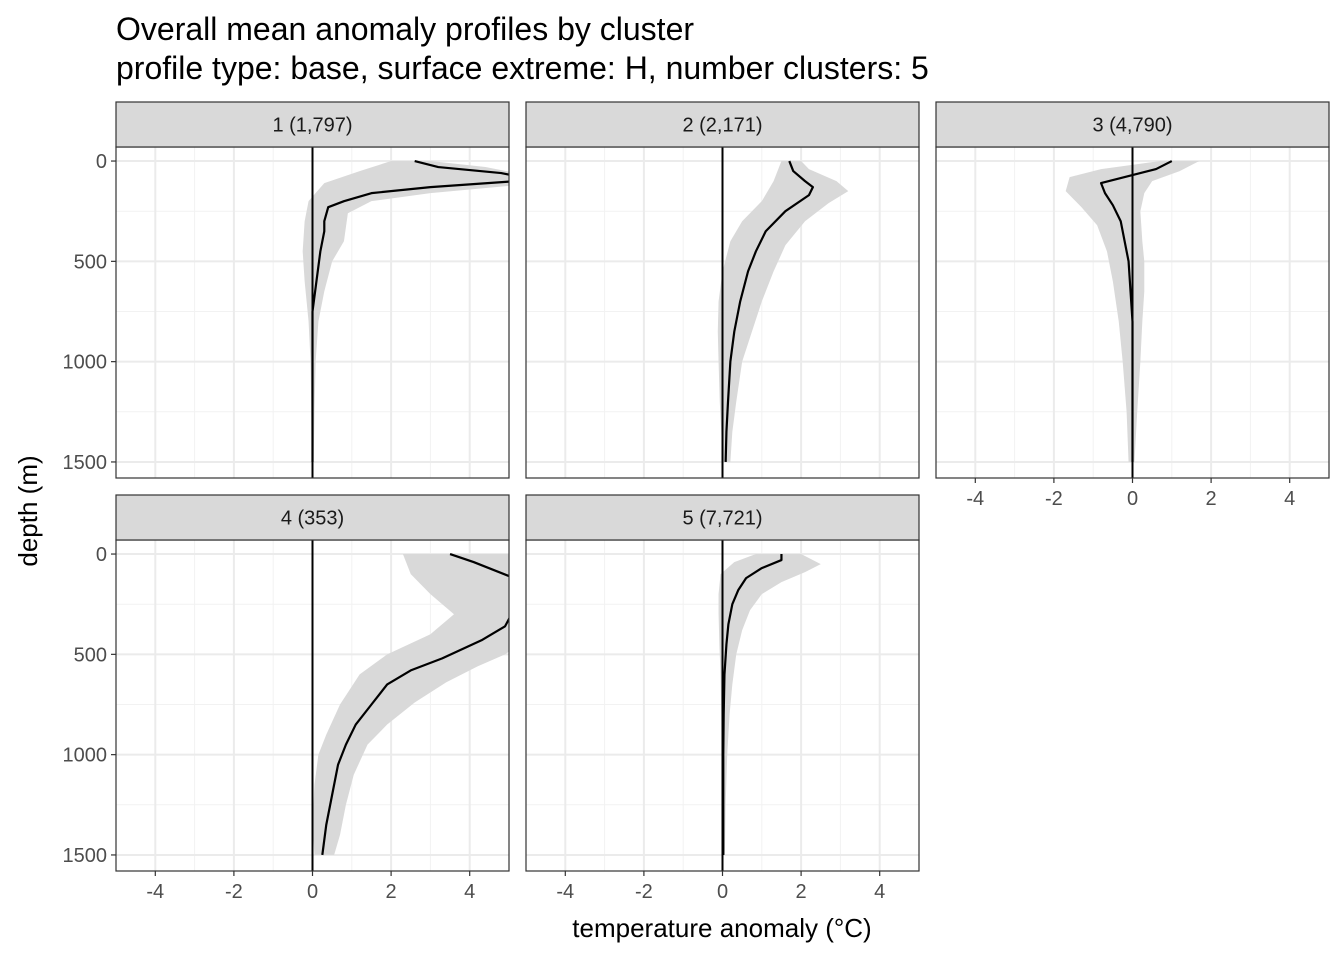  I want to click on facet-panel-4: 4 (353) 0 500 1000 1500 -4 -2 0 2 4, so click(286, 698).